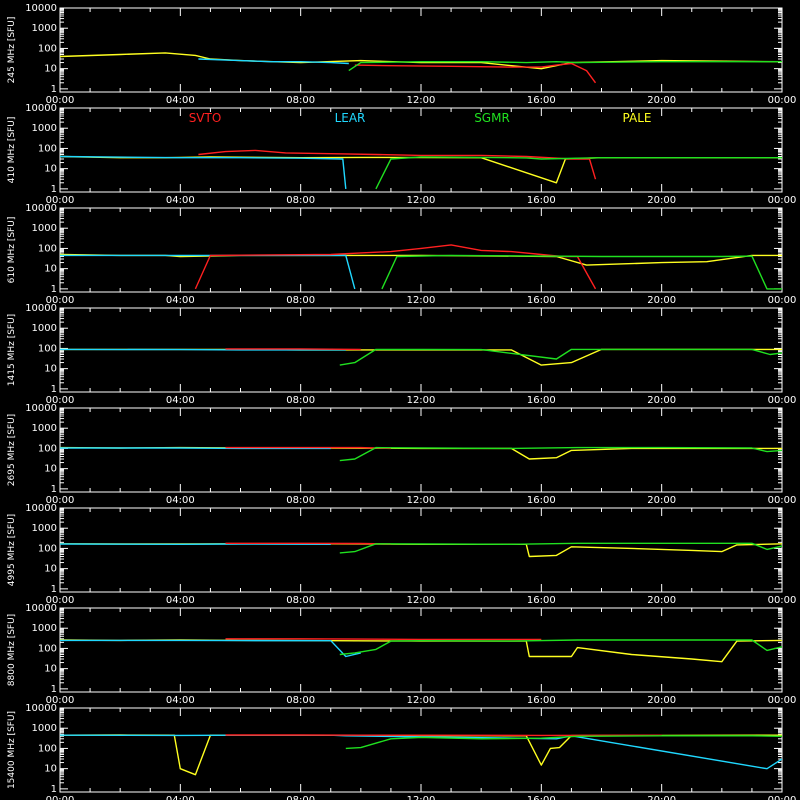  I want to click on y-axis-label: 410 MHz [SFU], so click(12, 150).